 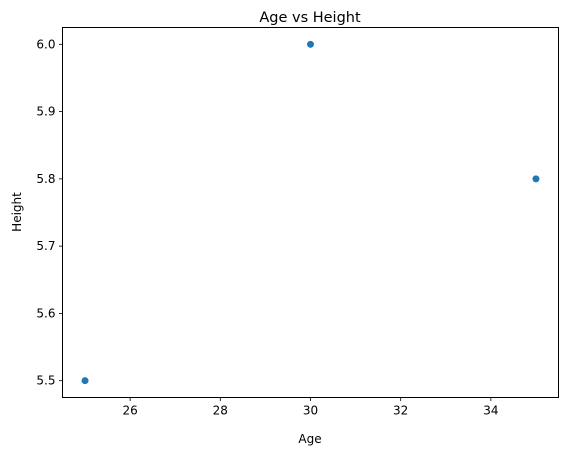 What do you see at coordinates (45, 381) in the screenshot?
I see `y-tick-label: 5.5` at bounding box center [45, 381].